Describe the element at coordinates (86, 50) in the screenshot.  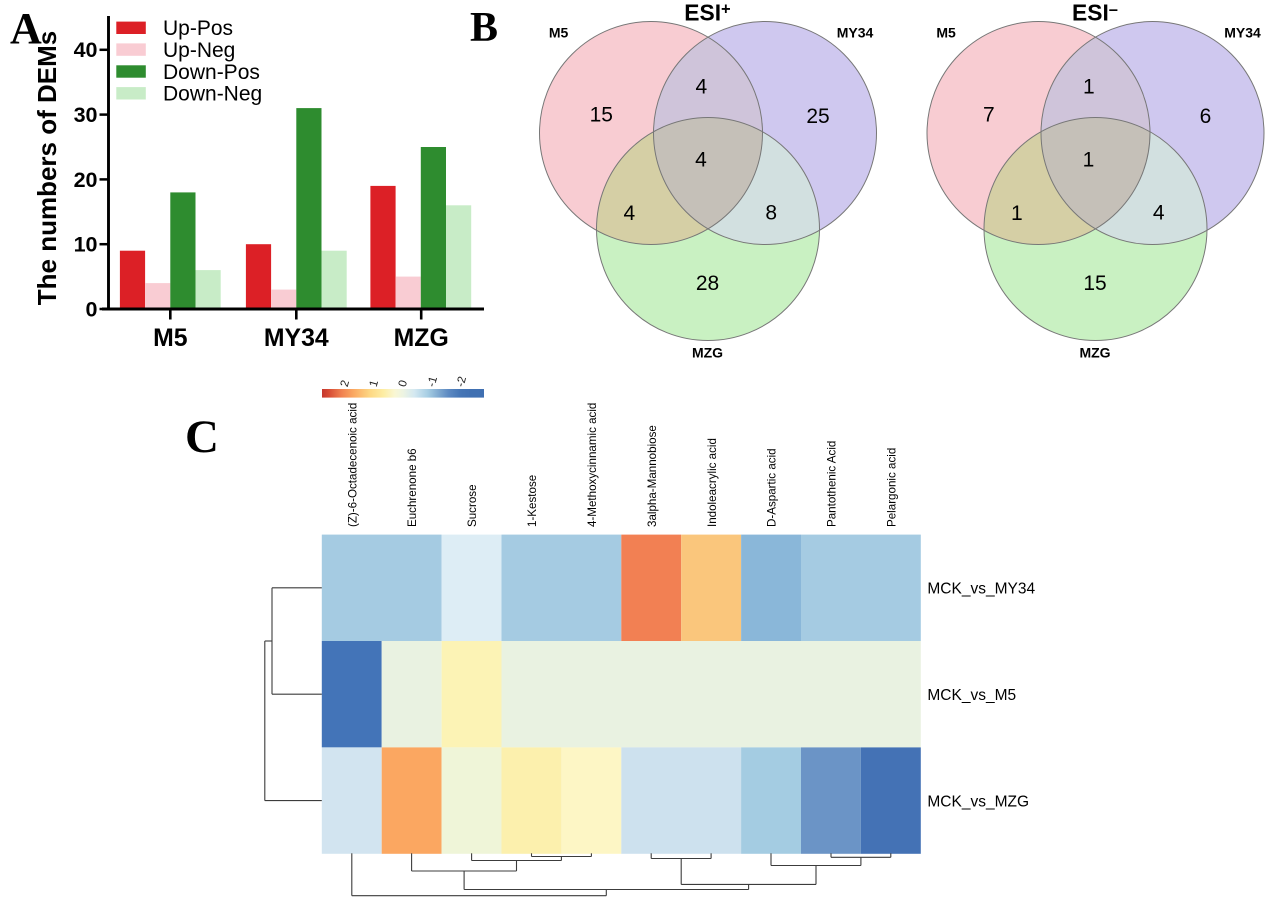
I see `svg-text: 40` at that location.